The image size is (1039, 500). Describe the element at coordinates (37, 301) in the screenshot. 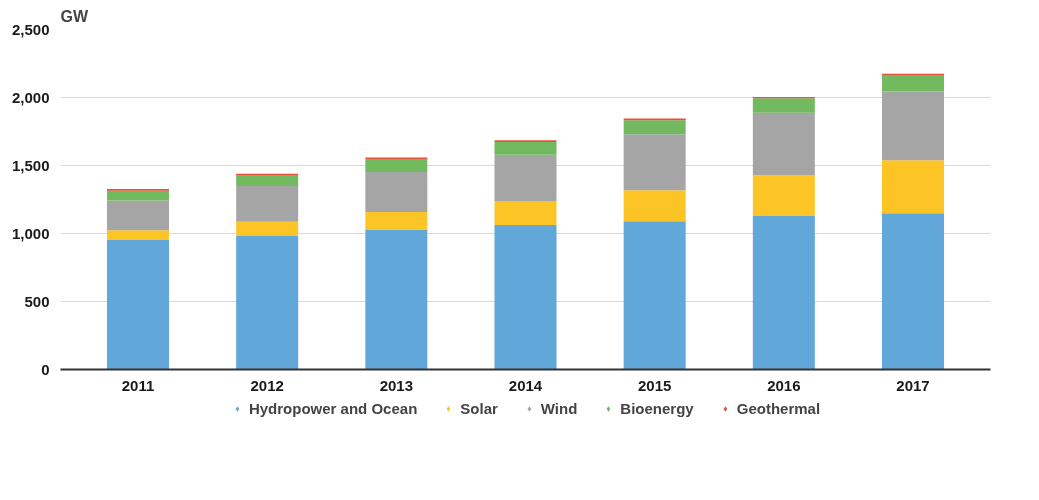

I see `y-tick-label: 500` at that location.